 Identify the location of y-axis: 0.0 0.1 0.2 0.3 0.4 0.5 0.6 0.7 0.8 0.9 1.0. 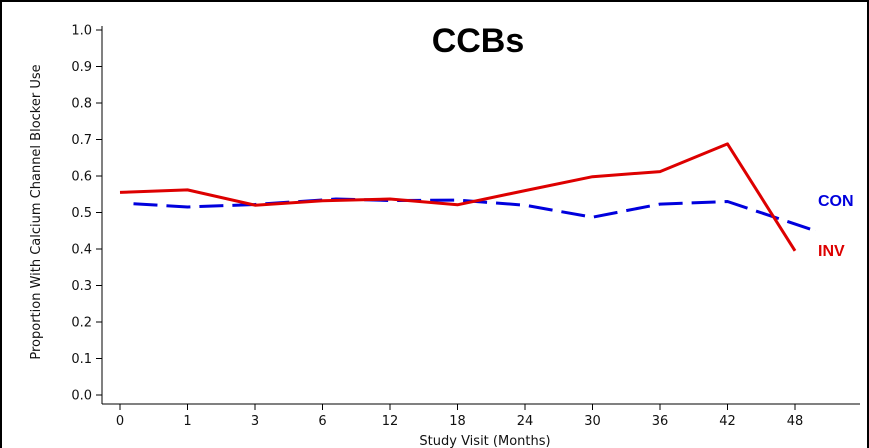
(87, 214).